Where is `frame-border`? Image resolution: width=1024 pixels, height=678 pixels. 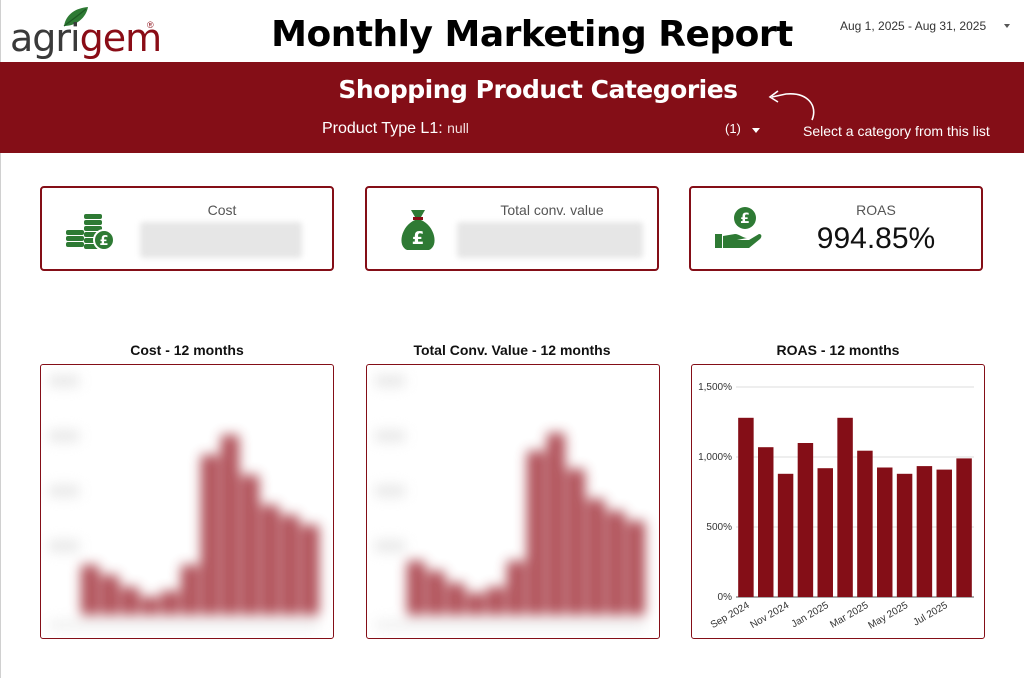 frame-border is located at coordinates (0, 339).